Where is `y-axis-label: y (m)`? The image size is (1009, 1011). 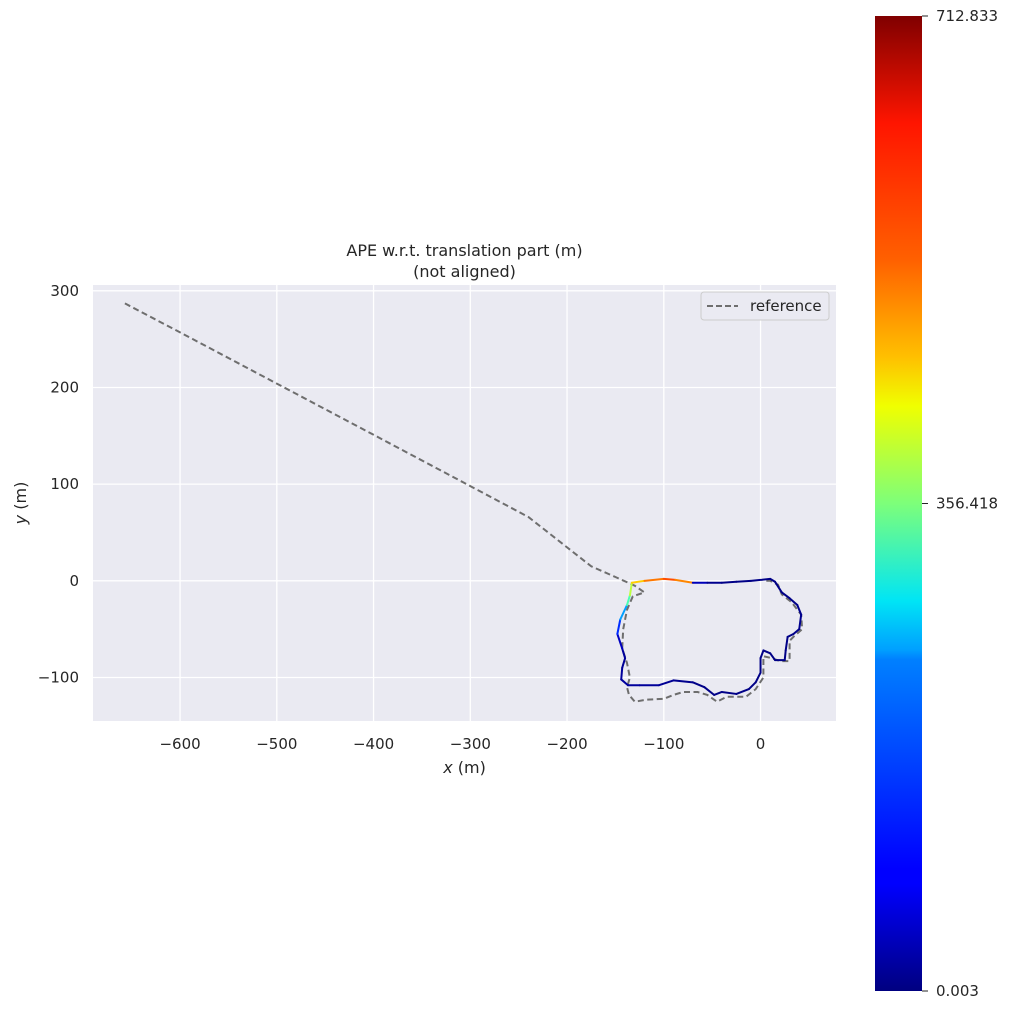
y-axis-label: y (m) is located at coordinates (20, 504).